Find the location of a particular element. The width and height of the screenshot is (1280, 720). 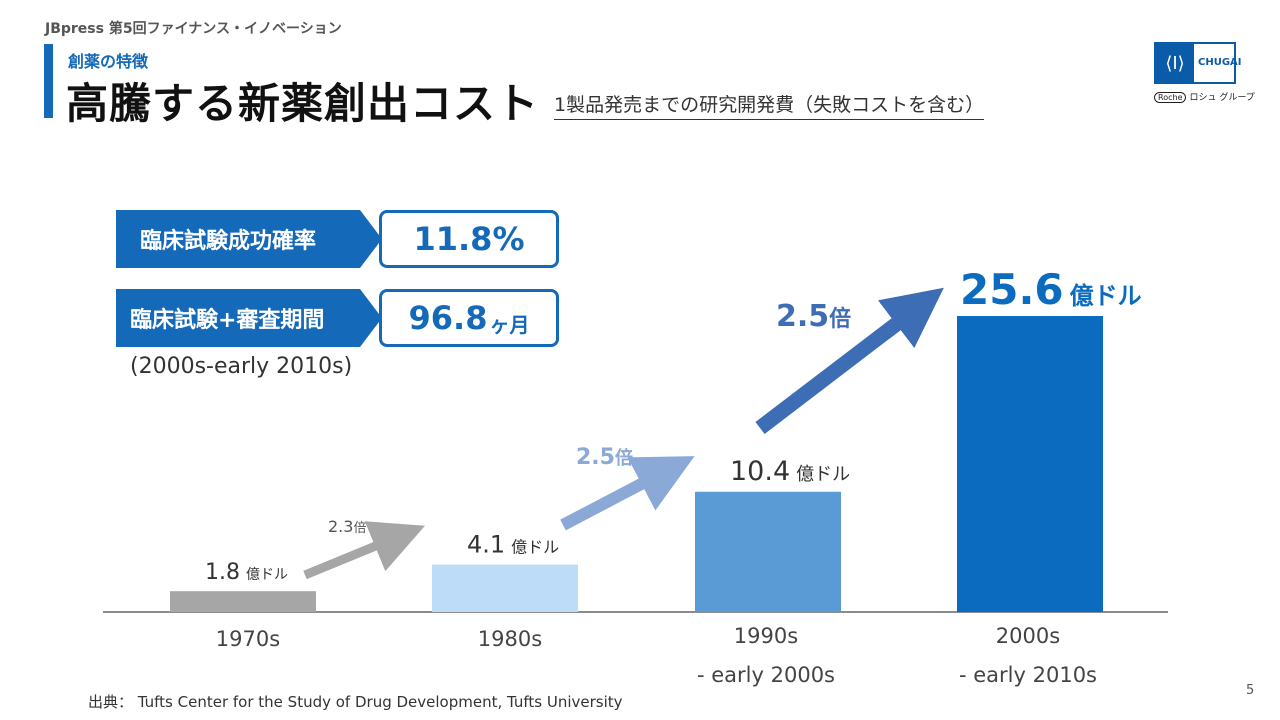

stat-label-success-rate: 臨床試験成功確率 is located at coordinates (238, 239).